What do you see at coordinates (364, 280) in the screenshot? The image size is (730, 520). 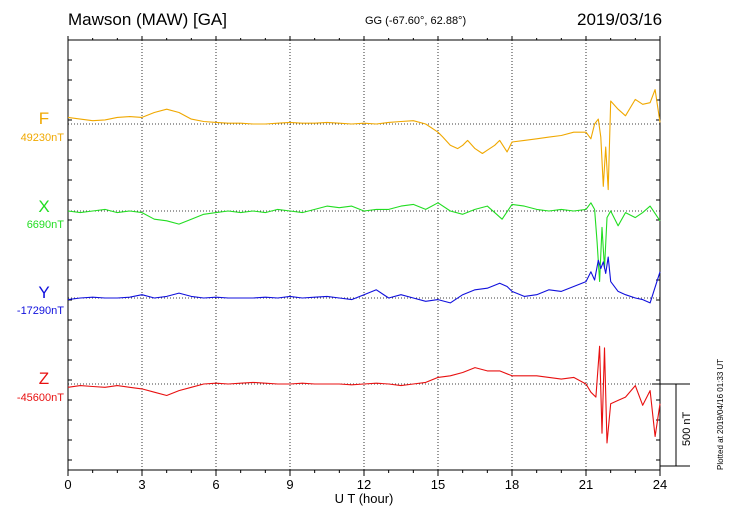 I see `series-line-y` at bounding box center [364, 280].